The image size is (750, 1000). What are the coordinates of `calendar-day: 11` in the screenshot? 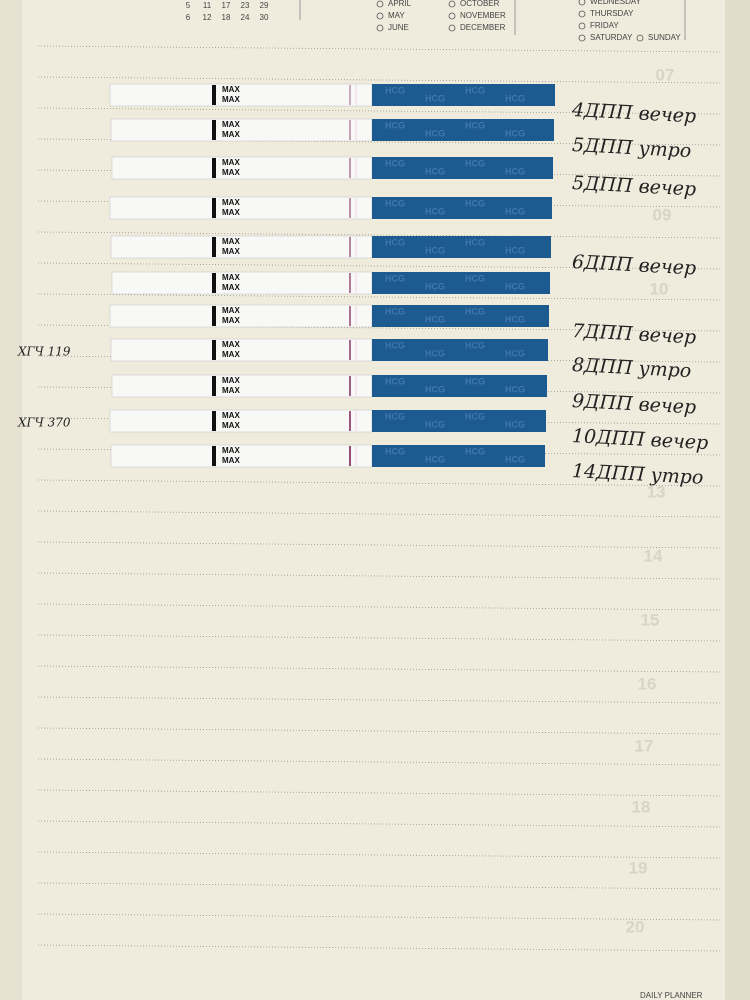 It's located at (207, 5).